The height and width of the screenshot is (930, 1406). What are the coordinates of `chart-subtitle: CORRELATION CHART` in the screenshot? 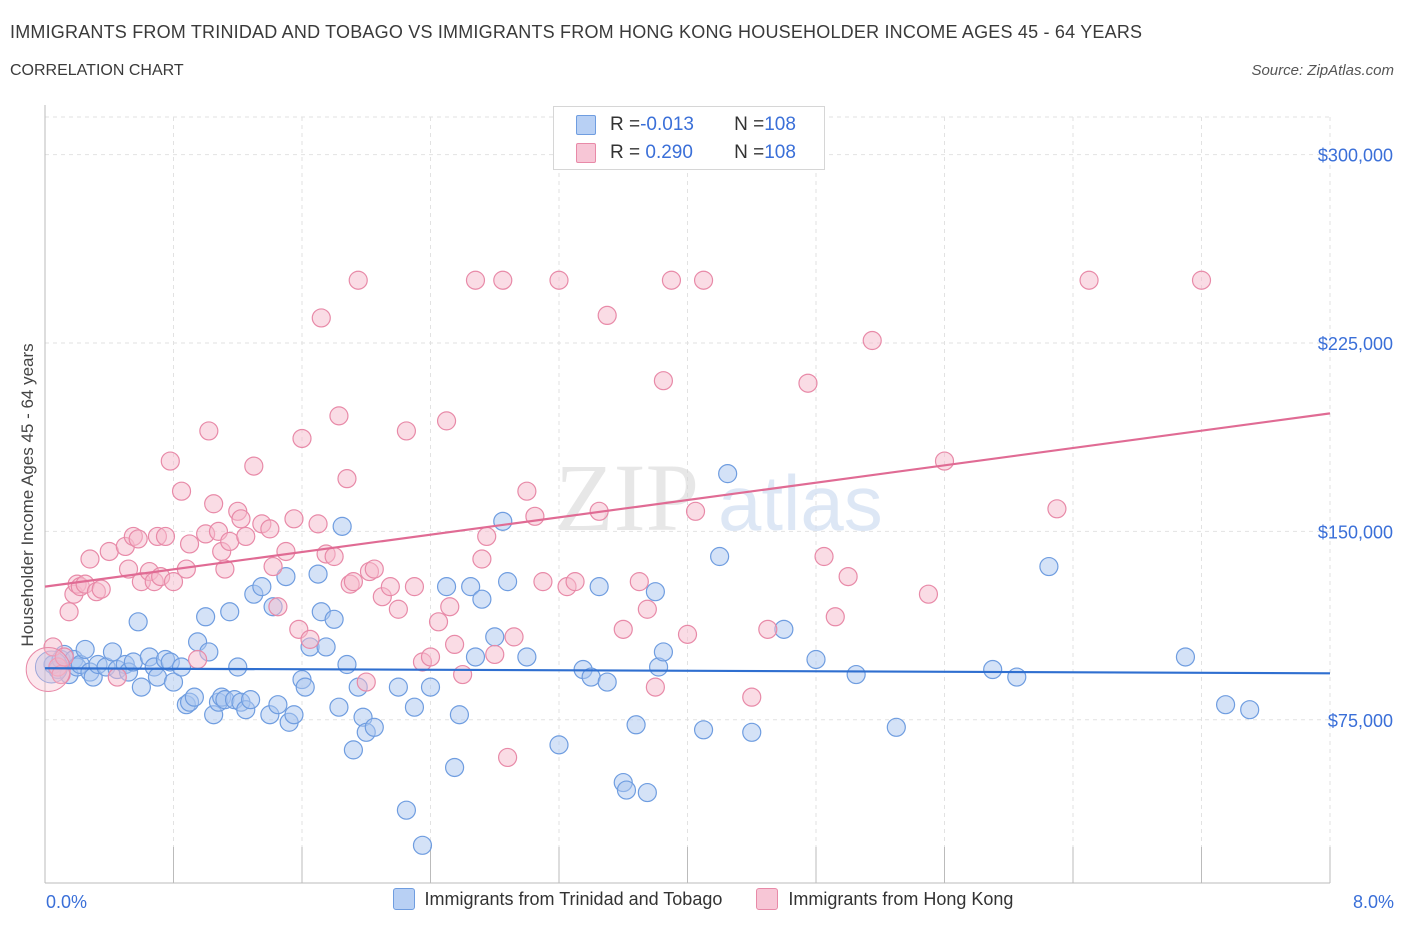 It's located at (97, 70).